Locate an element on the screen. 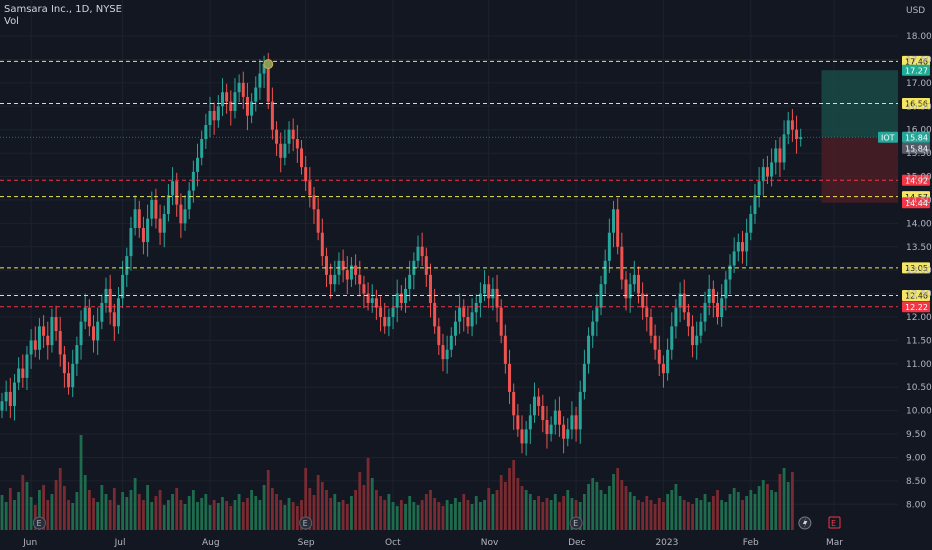 This screenshot has height=550, width=932. future-earnings-letter: E is located at coordinates (833, 523).